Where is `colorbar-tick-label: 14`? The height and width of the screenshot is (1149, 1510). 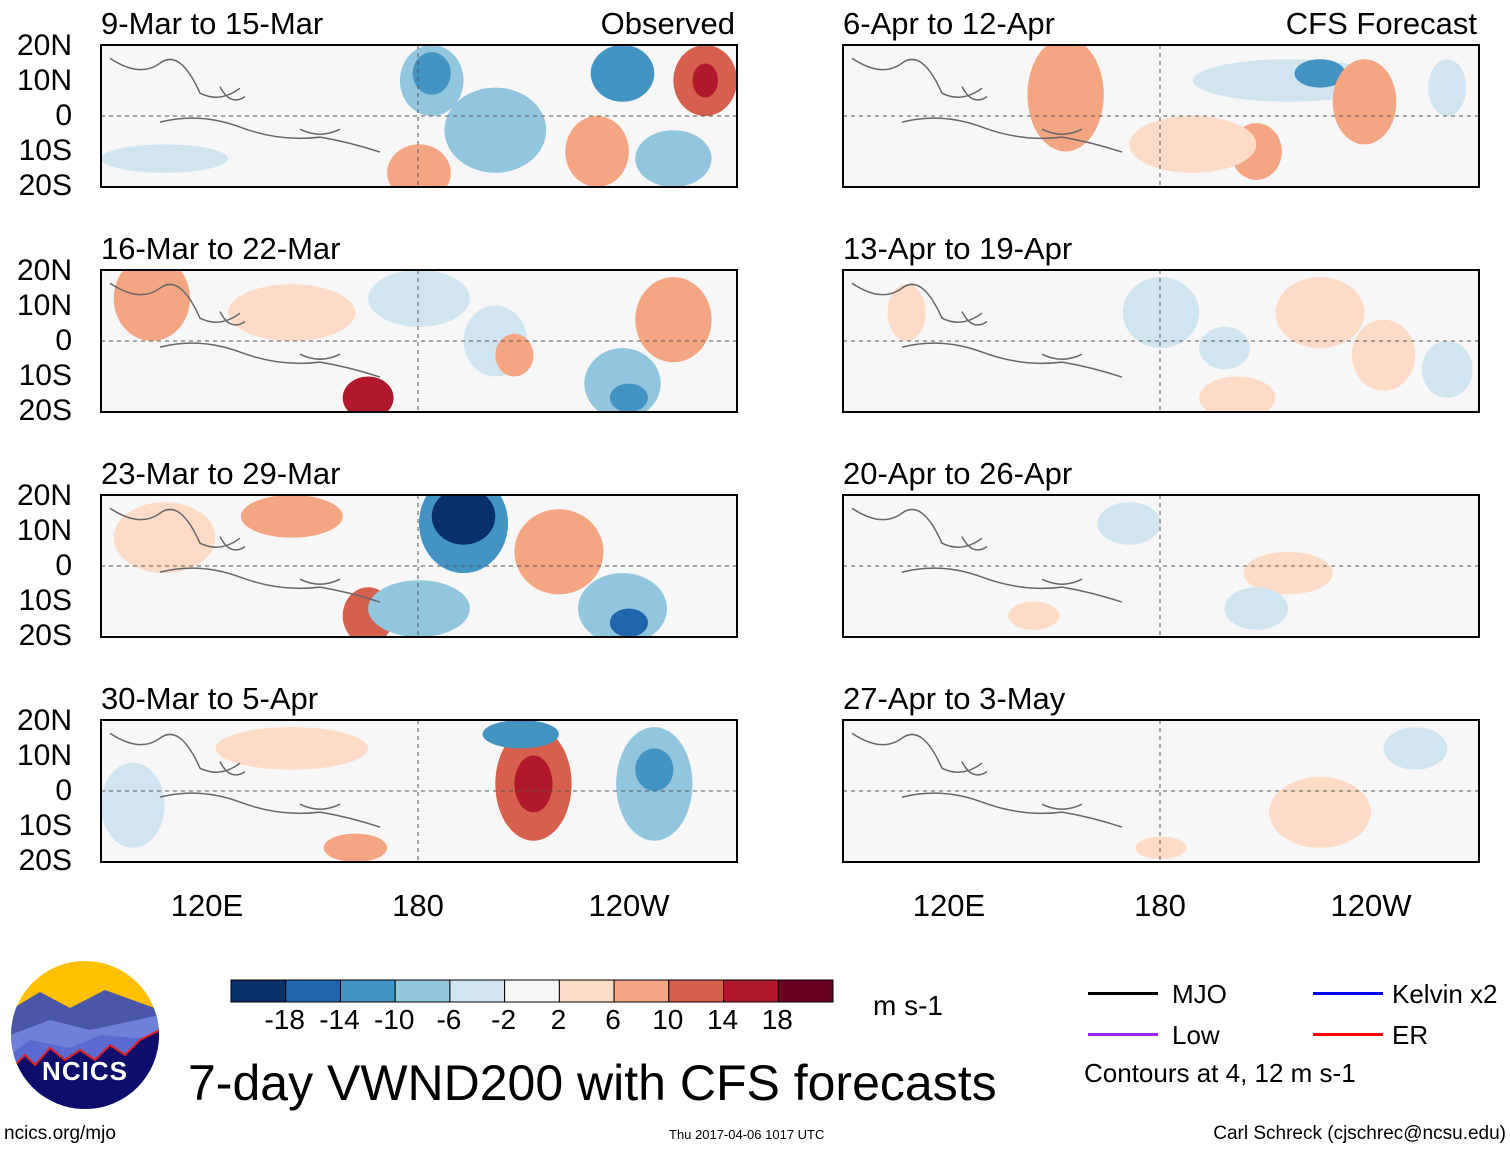 colorbar-tick-label: 14 is located at coordinates (722, 1019).